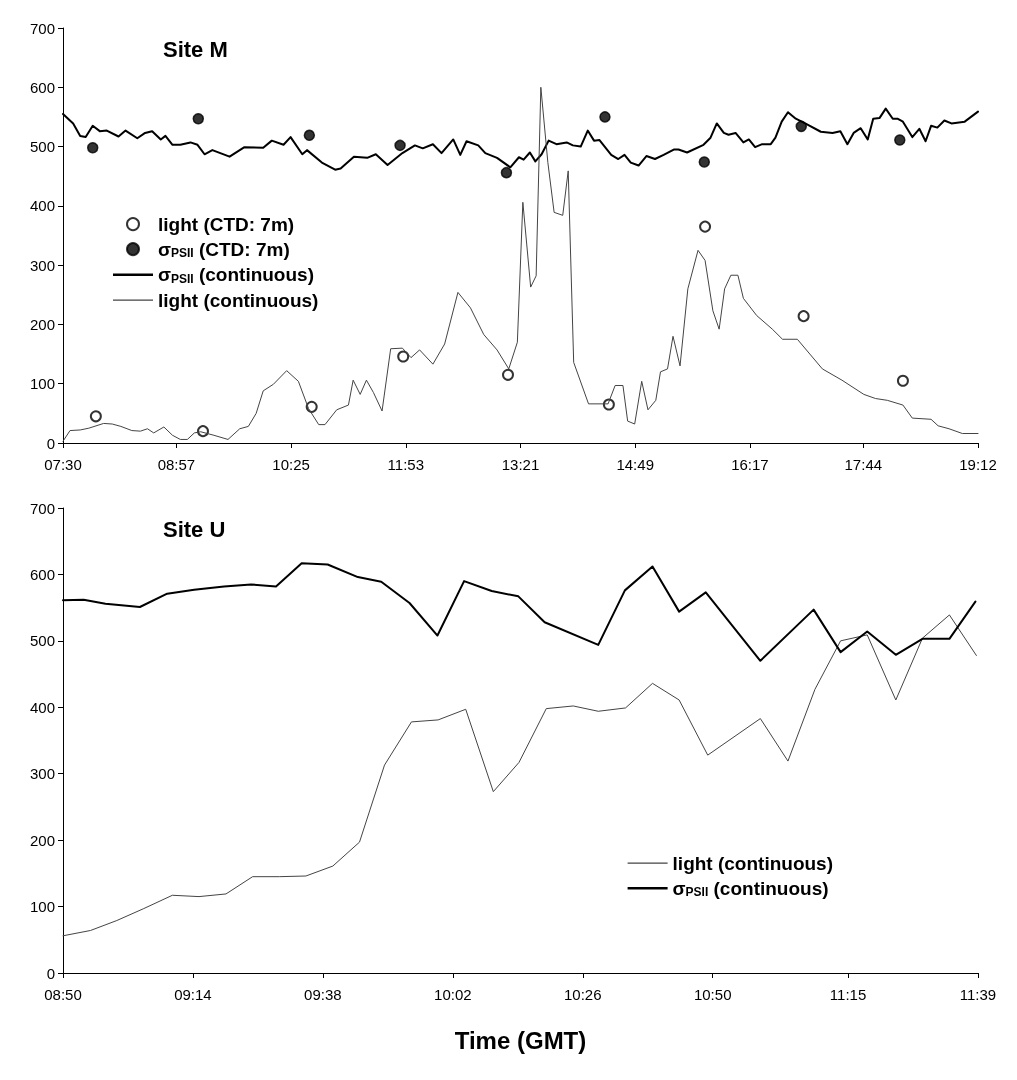 This screenshot has width=1017, height=1080. Describe the element at coordinates (194, 529) in the screenshot. I see `chart-title: Site U` at that location.